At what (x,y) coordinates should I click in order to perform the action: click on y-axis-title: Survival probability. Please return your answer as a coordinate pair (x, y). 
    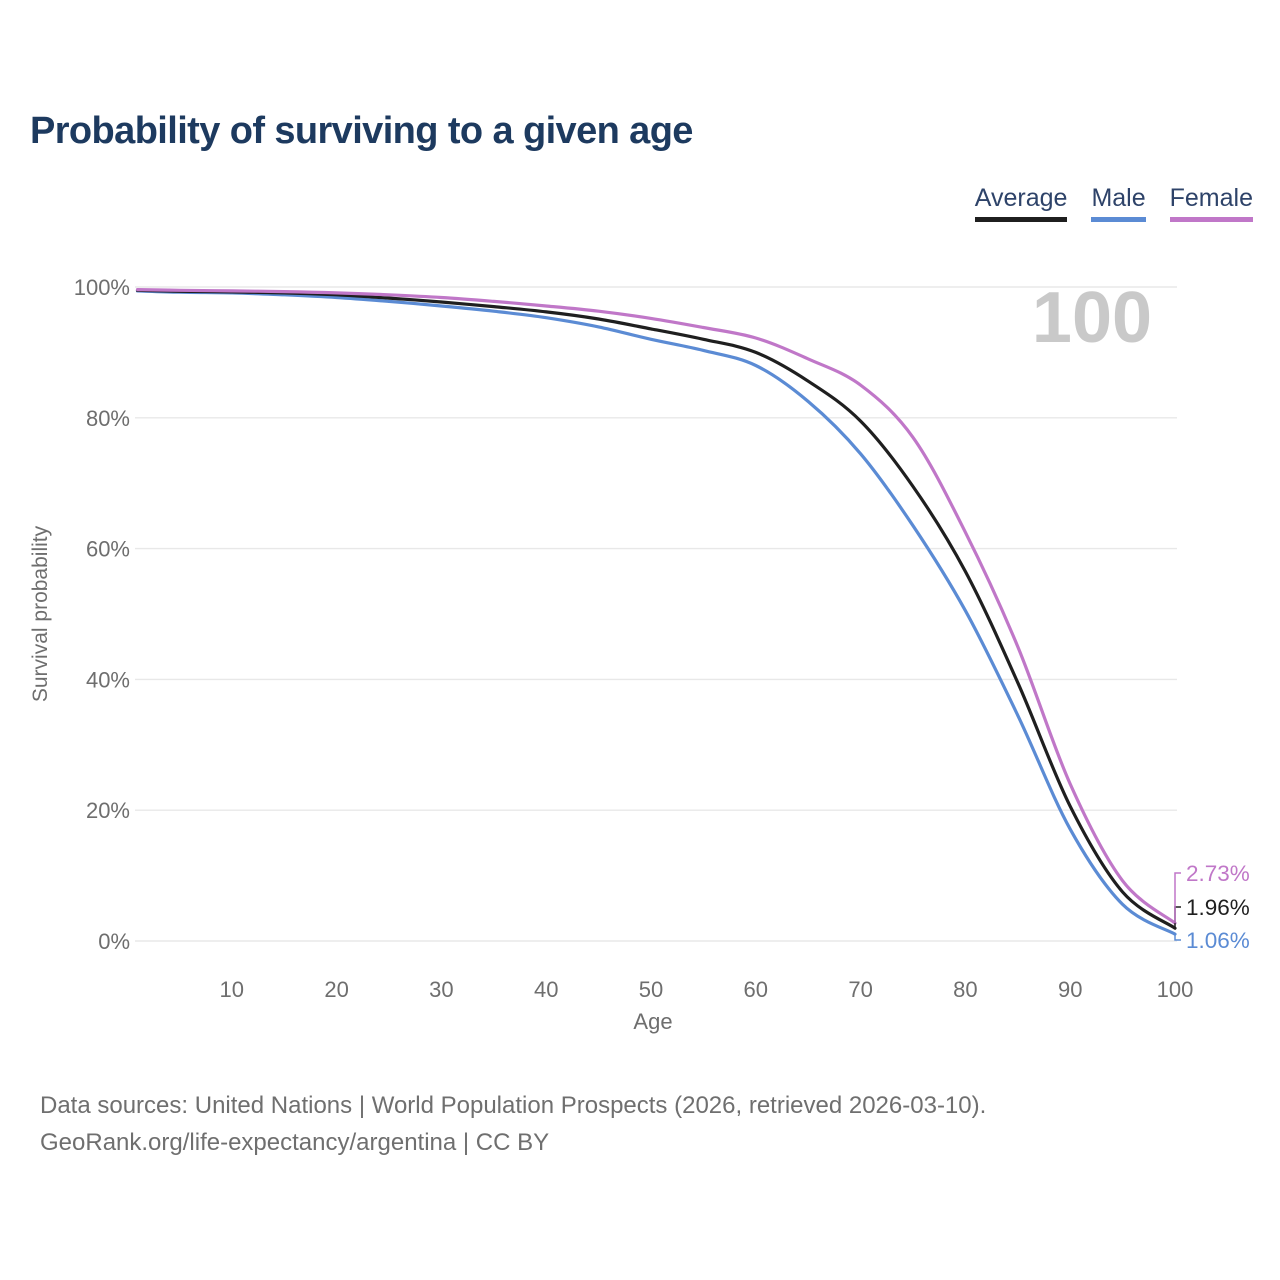
    Looking at the image, I should click on (40, 613).